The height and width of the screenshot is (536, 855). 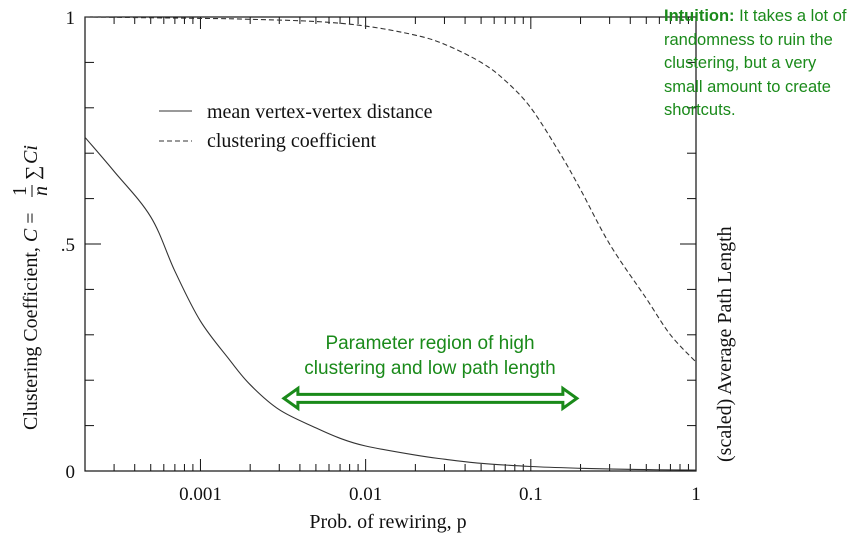 I want to click on x-tick-label: 0.001, so click(x=200, y=494).